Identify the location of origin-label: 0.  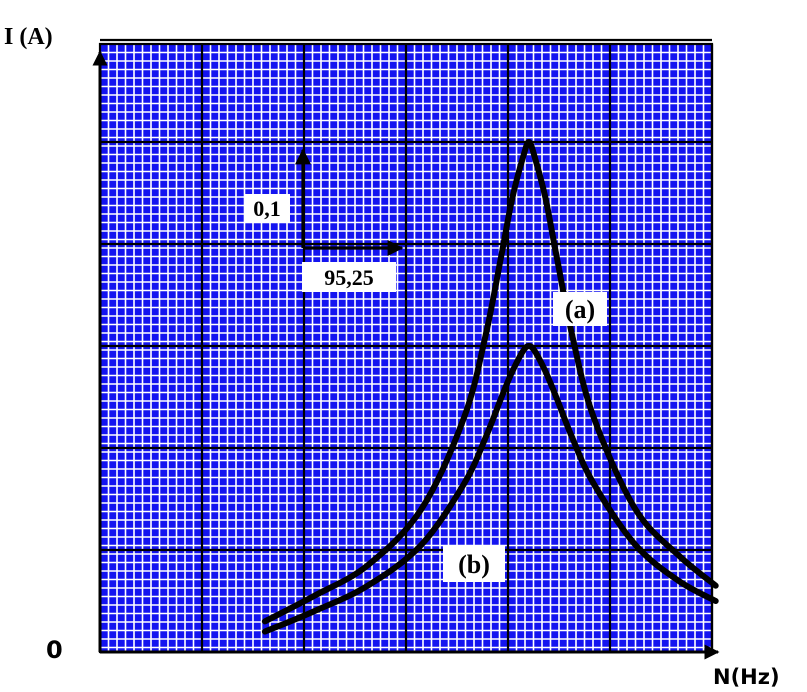
(54, 650).